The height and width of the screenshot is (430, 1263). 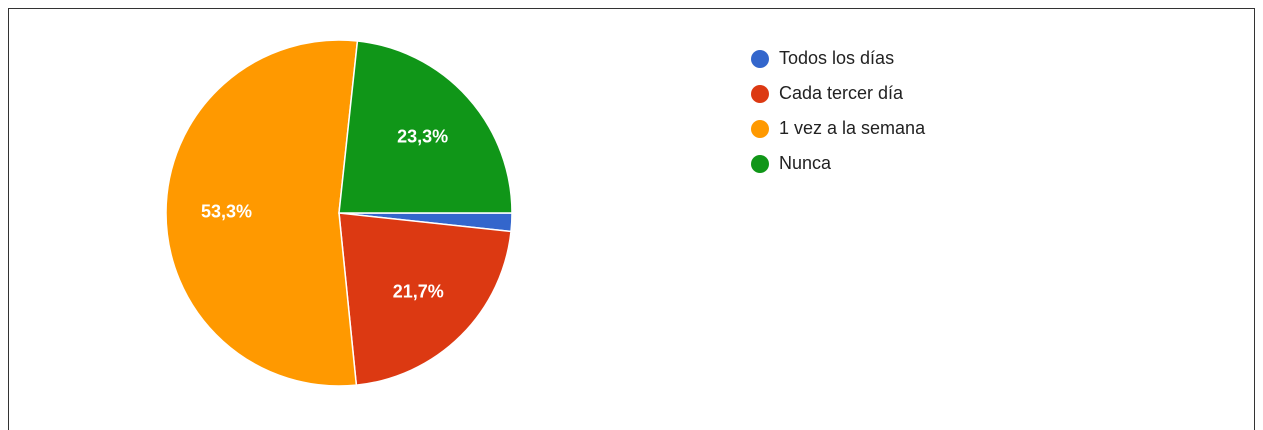 I want to click on slice-label: 53,3%, so click(x=226, y=211).